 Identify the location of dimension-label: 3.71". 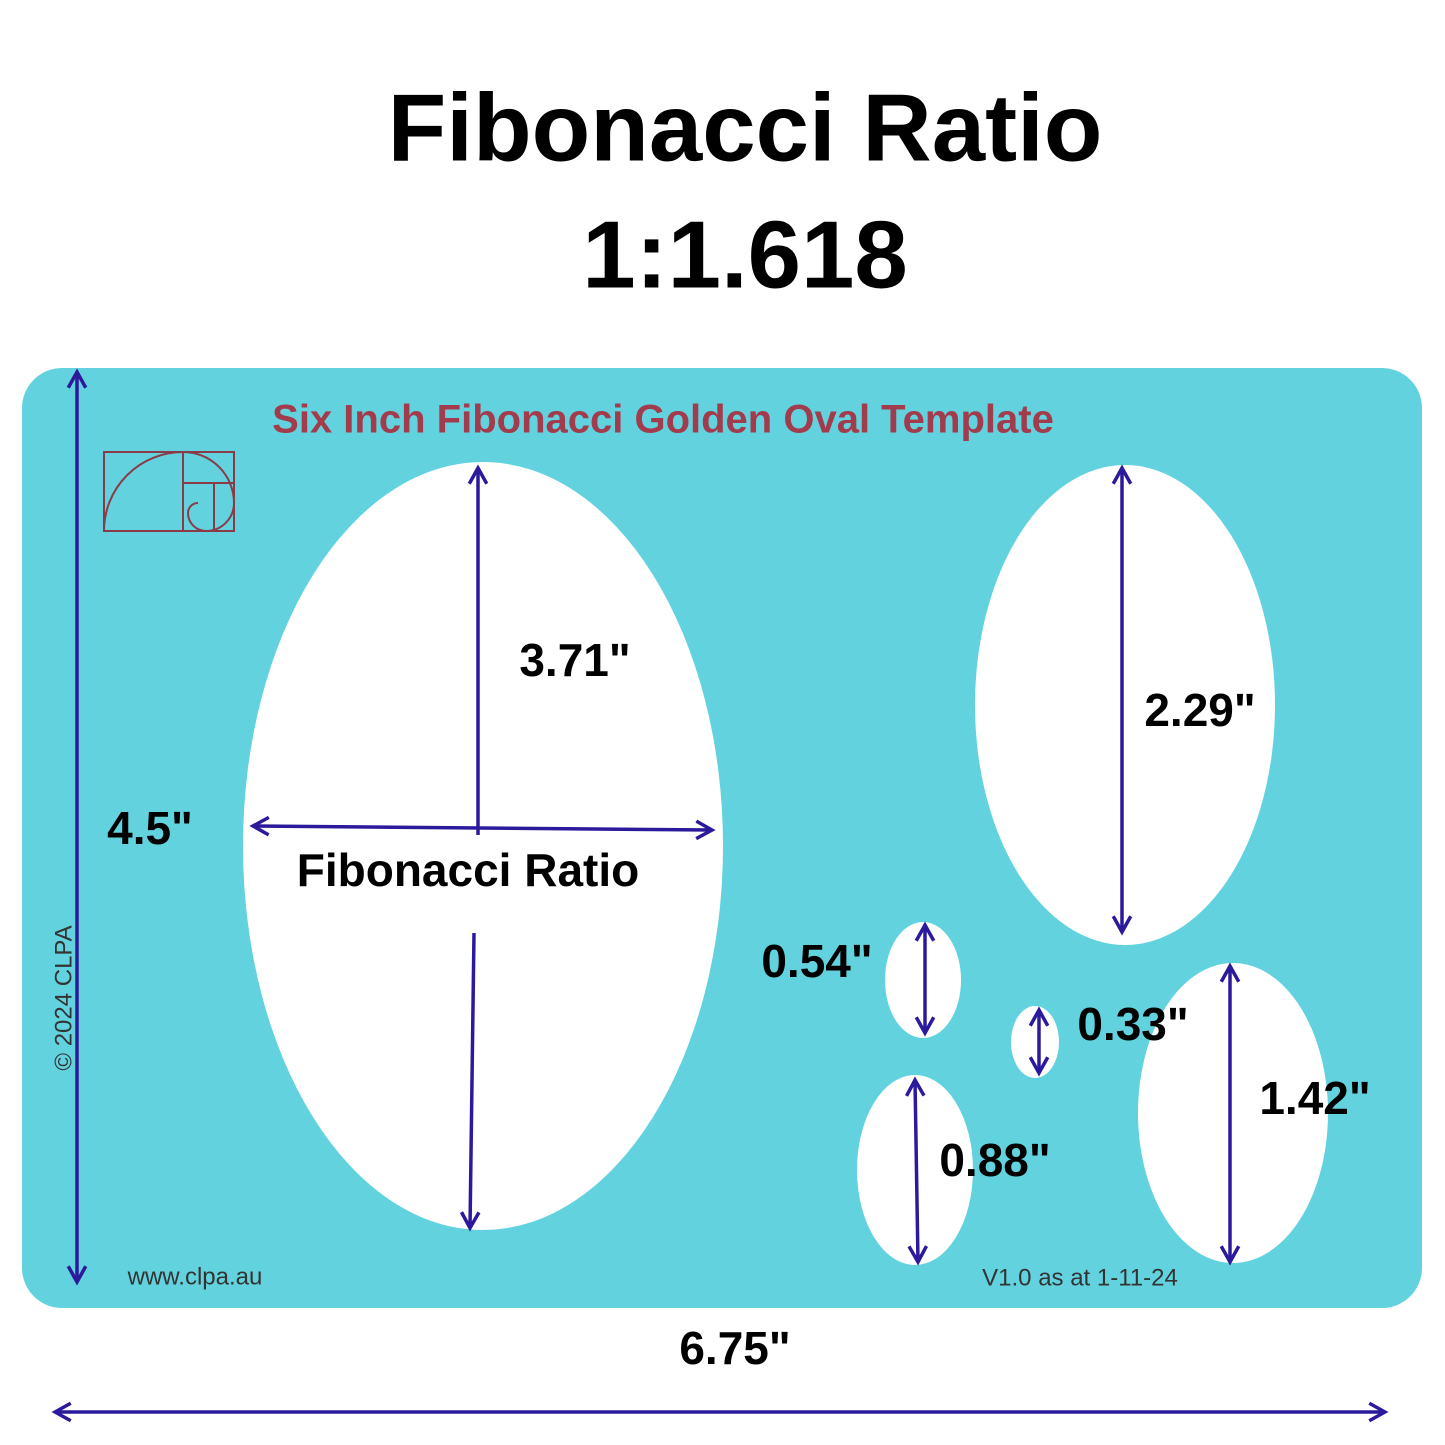
(574, 660).